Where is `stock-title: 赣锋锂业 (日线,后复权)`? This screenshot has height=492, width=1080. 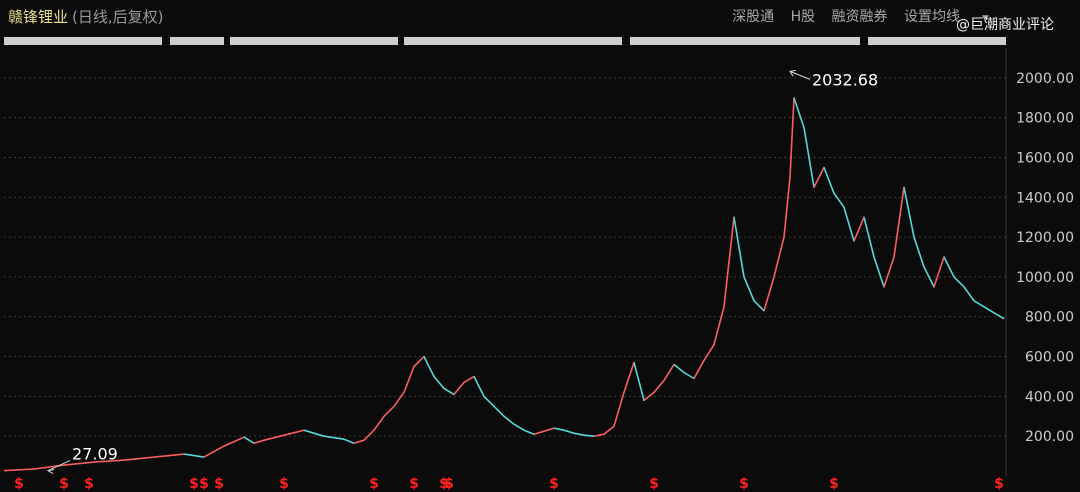 stock-title: 赣锋锂业 (日线,后复权) is located at coordinates (86, 16).